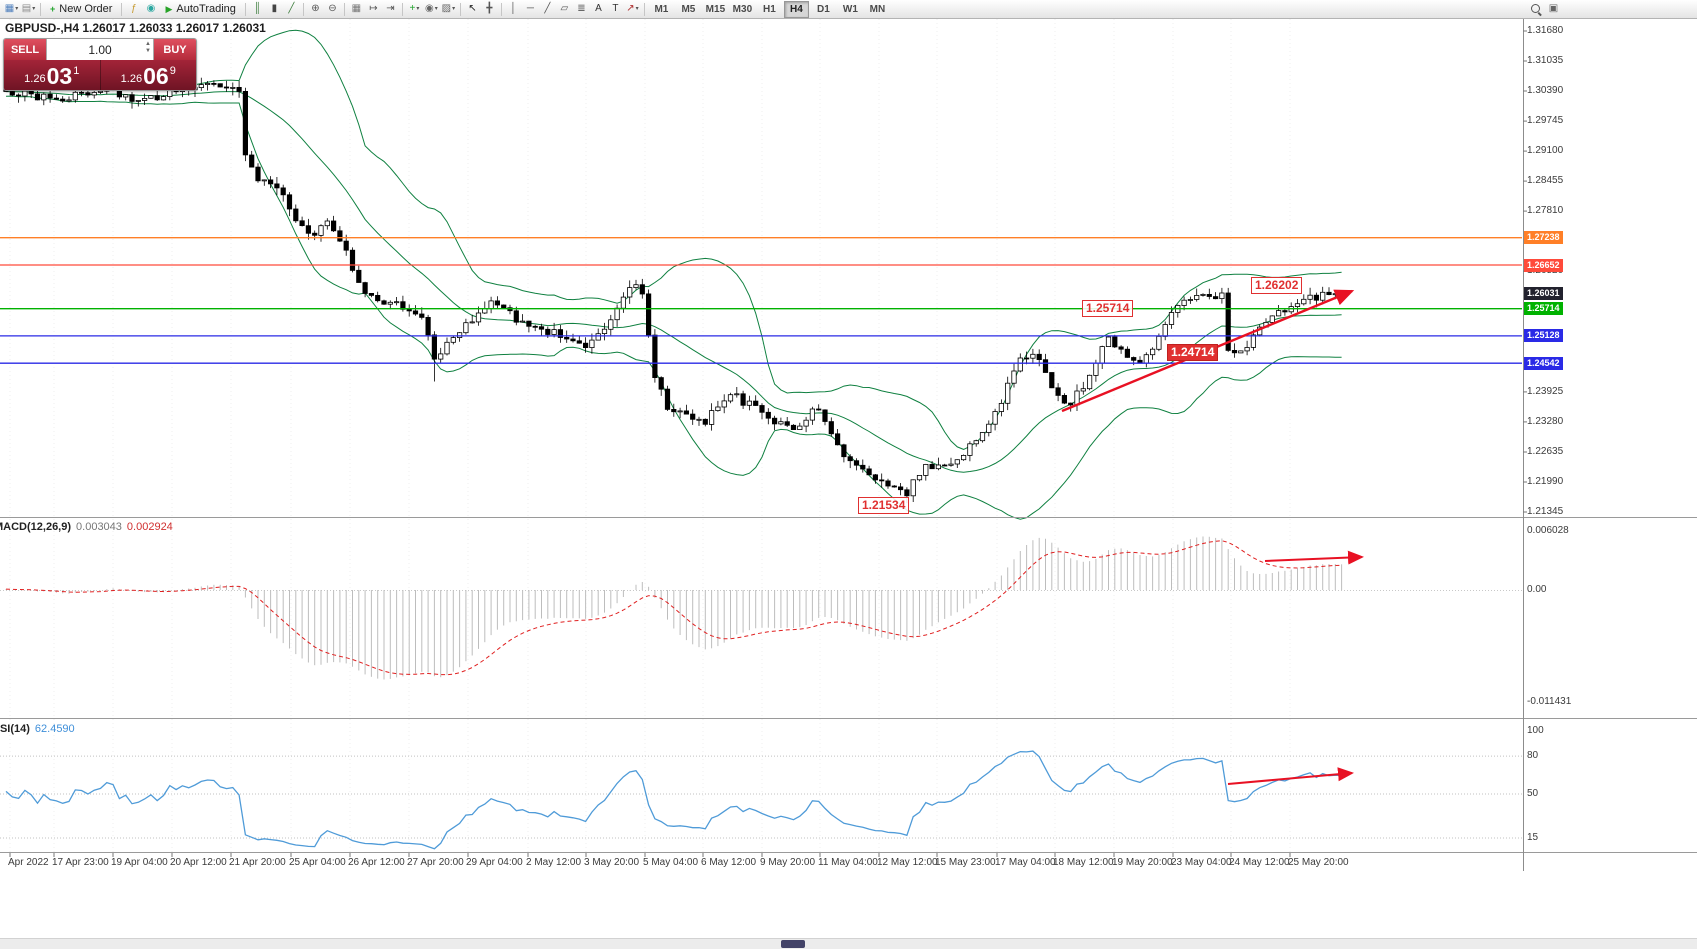 The height and width of the screenshot is (949, 1697). Describe the element at coordinates (1543, 336) in the screenshot. I see `price-tag-1.25128: 1.25128` at that location.